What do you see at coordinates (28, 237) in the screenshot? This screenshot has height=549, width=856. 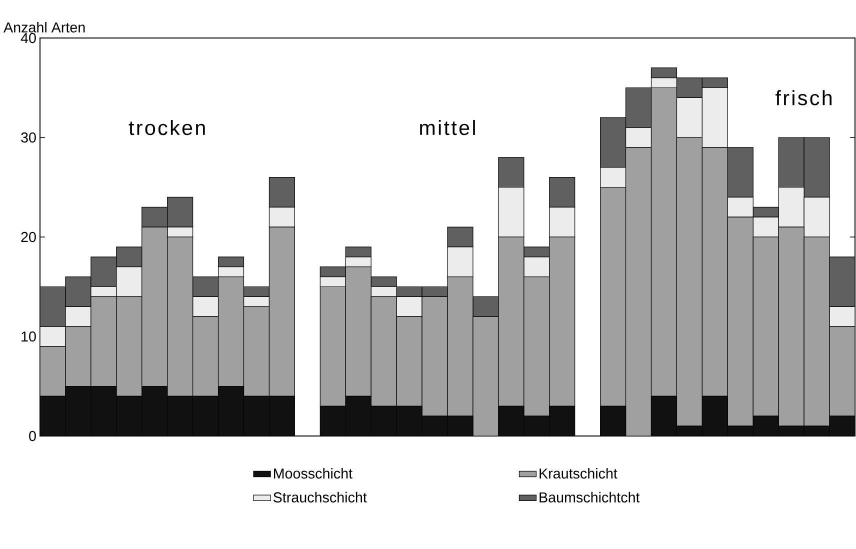 I see `y-tick-label: 20` at bounding box center [28, 237].